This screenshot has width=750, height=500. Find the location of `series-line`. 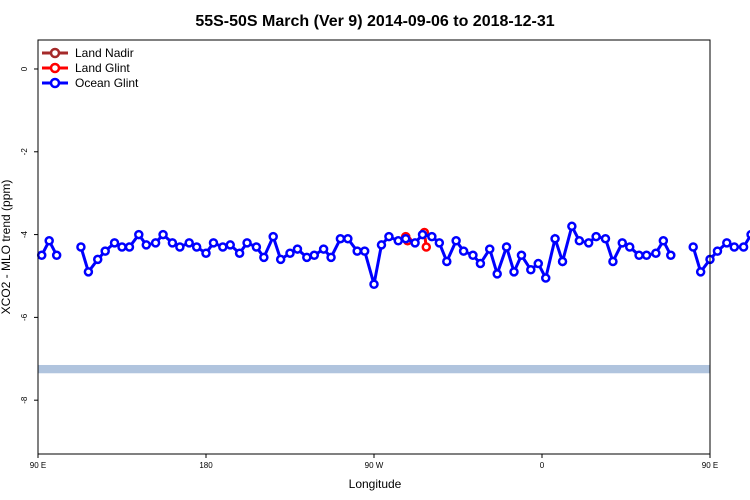

series-line is located at coordinates (376, 253).